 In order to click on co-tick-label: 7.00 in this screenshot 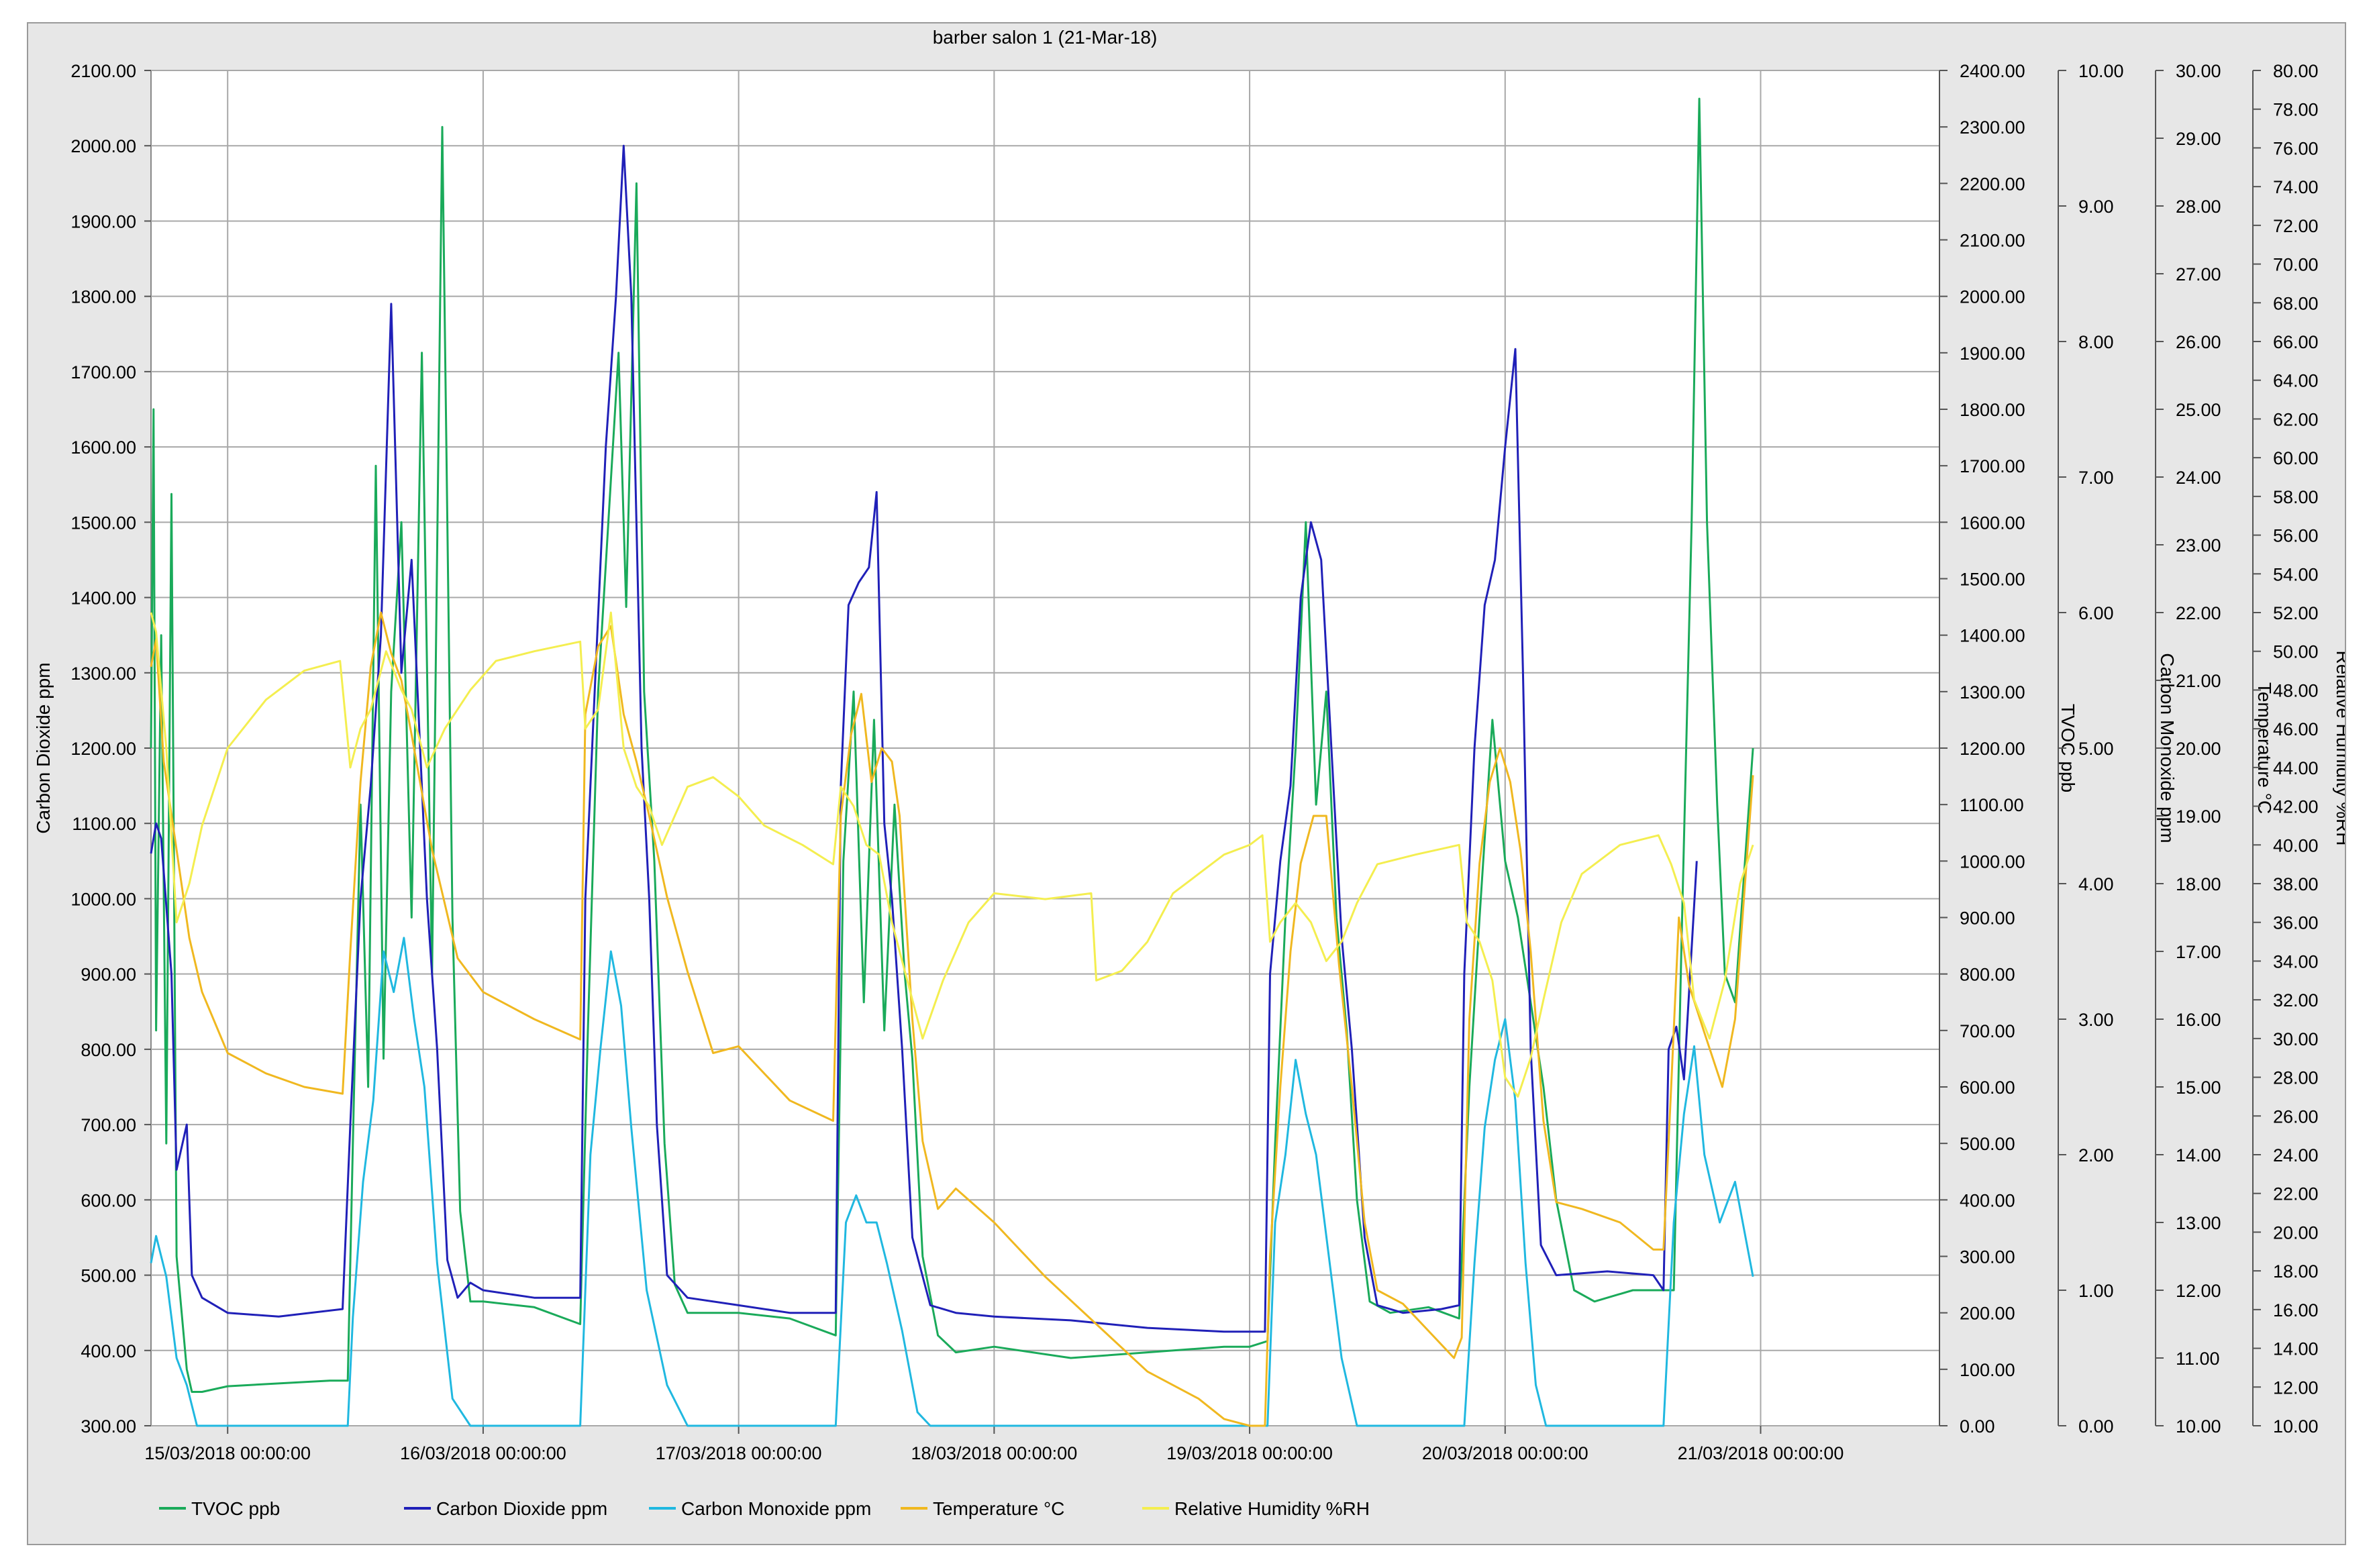, I will do `click(2096, 478)`.